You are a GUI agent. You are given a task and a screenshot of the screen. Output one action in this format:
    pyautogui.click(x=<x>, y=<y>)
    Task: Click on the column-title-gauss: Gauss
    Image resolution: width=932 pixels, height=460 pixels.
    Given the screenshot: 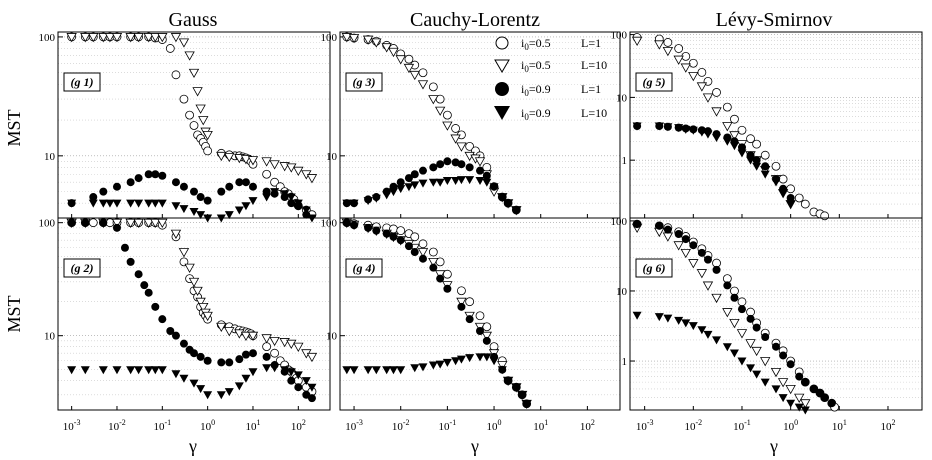 What is the action you would take?
    pyautogui.click(x=193, y=20)
    